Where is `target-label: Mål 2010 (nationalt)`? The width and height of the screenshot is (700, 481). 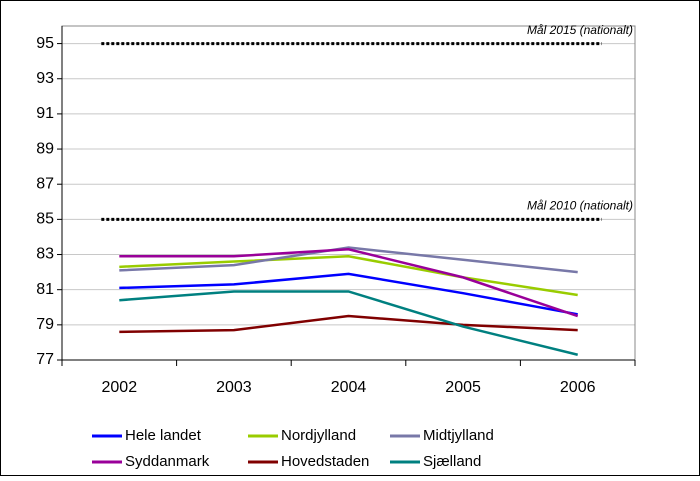
target-label: Mål 2010 (nationalt) is located at coordinates (580, 206).